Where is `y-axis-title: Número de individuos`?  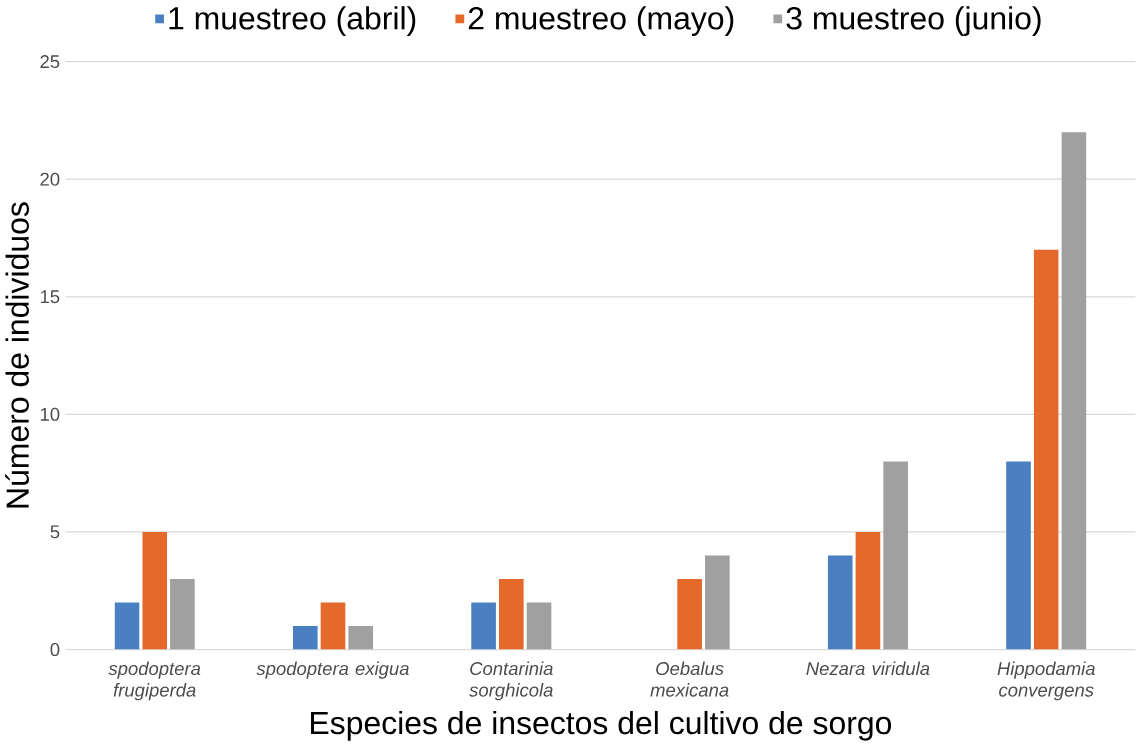
y-axis-title: Número de individuos is located at coordinates (17, 355).